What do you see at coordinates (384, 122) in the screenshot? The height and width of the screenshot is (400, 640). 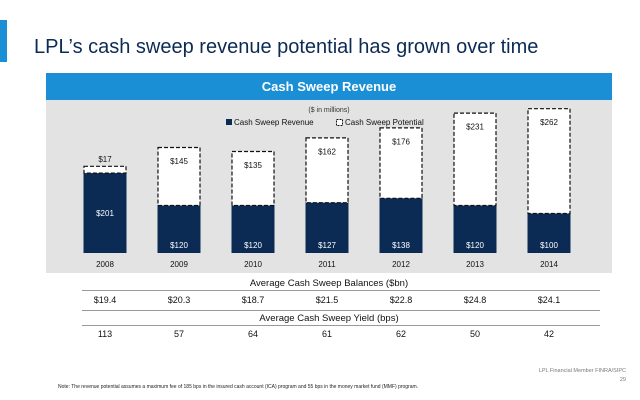 I see `legend-label-potential: Cash Sweep Potential` at bounding box center [384, 122].